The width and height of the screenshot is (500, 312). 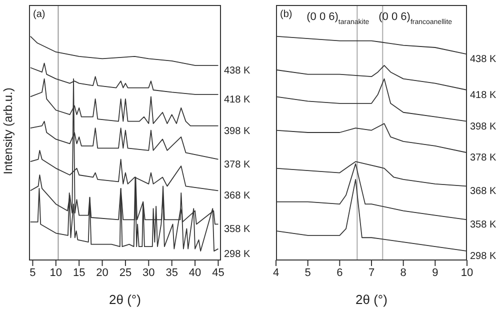 What do you see at coordinates (415, 18) in the screenshot?
I see `ref-line-label: (0 0 6)$_{francoanellite}$` at bounding box center [415, 18].